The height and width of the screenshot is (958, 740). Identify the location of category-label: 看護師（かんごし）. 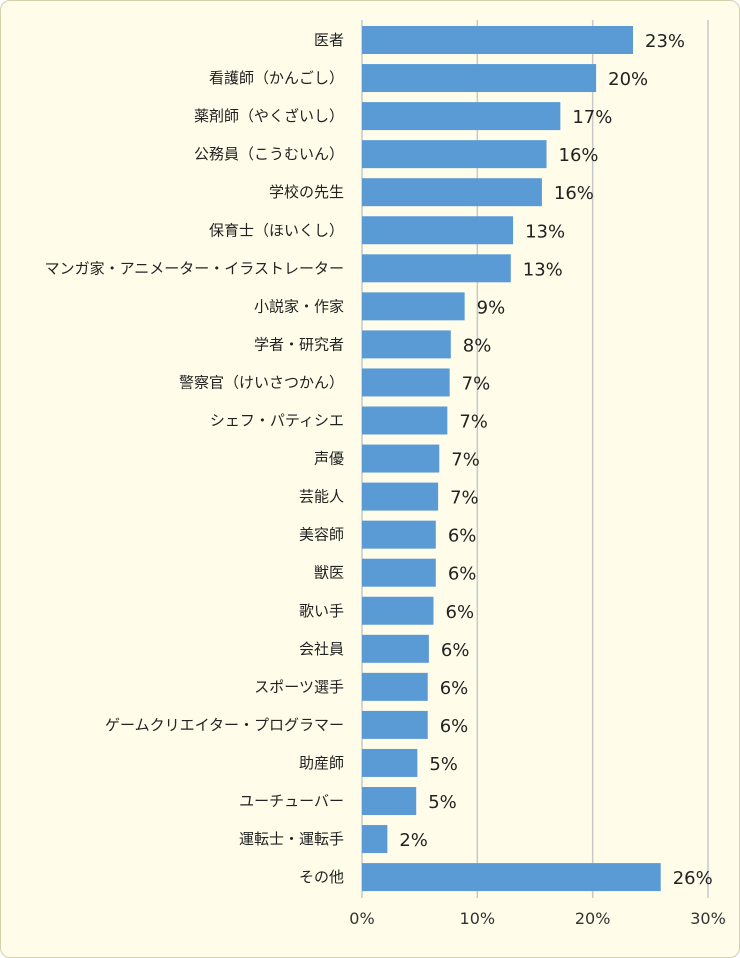
(276, 78).